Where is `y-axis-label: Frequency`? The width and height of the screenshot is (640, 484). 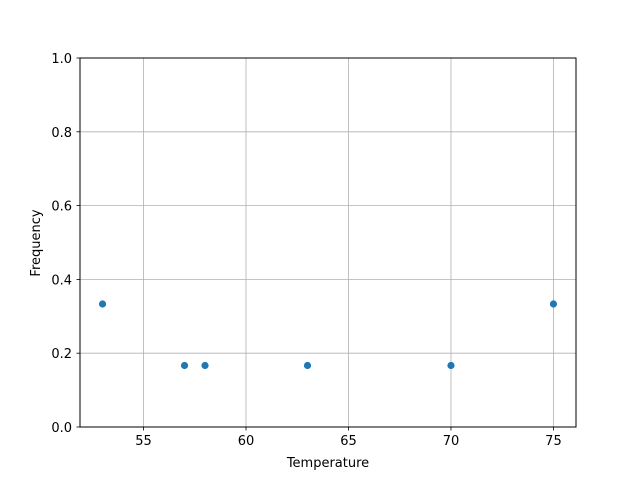 y-axis-label: Frequency is located at coordinates (36, 242).